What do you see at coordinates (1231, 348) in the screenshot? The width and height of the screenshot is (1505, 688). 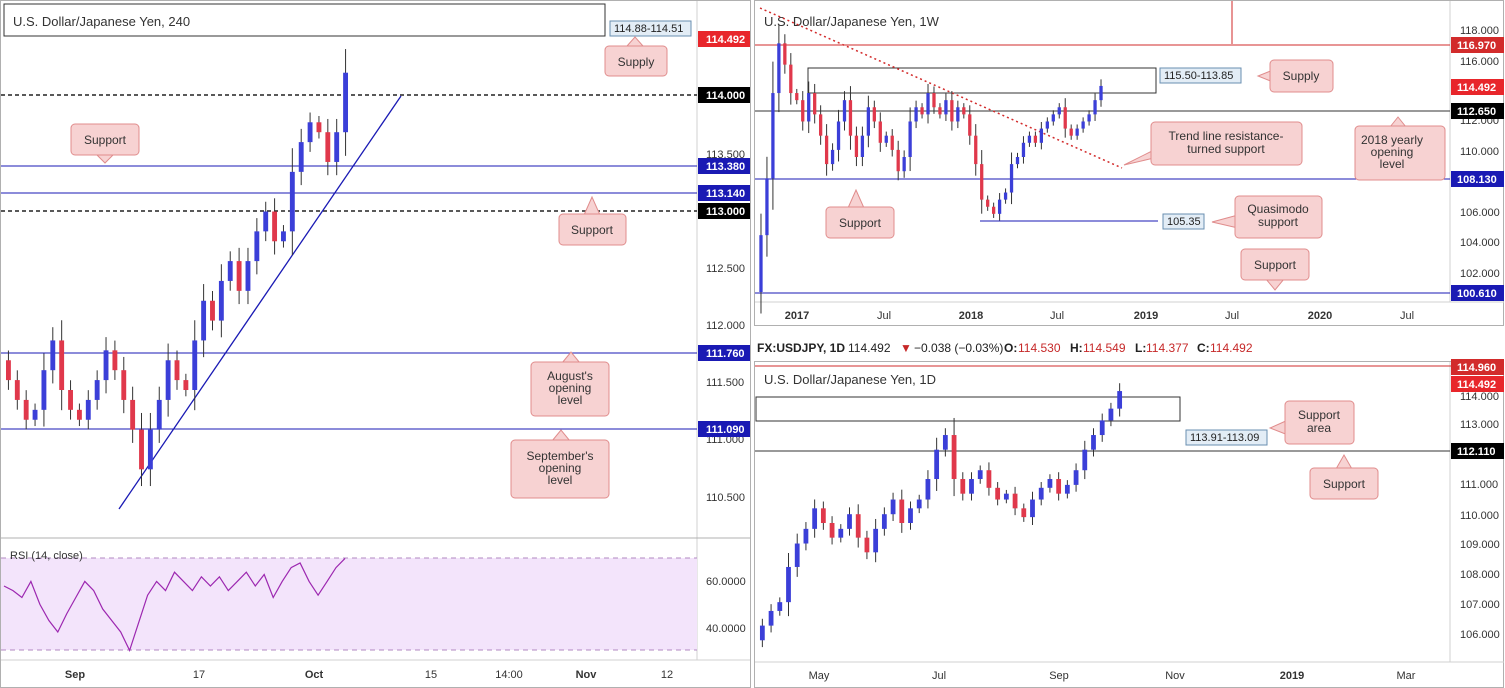 I see `d1-close: 114.492` at bounding box center [1231, 348].